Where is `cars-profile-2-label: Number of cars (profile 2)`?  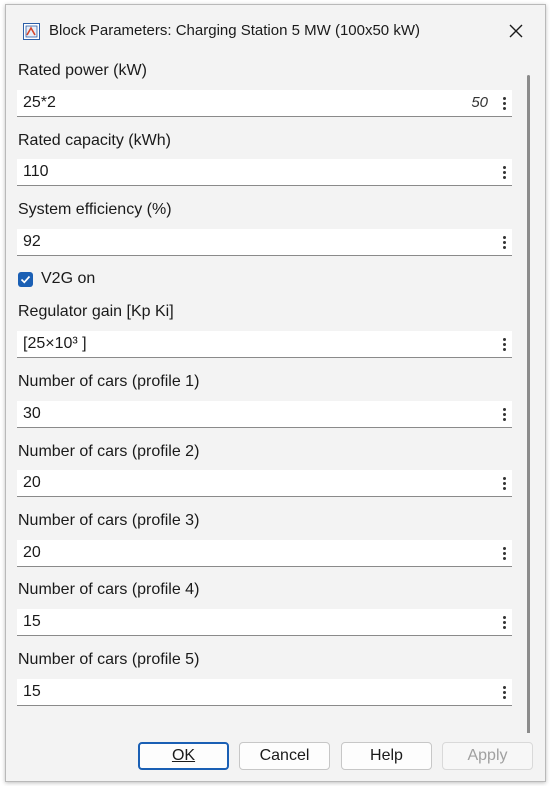
cars-profile-2-label: Number of cars (profile 2) is located at coordinates (109, 451).